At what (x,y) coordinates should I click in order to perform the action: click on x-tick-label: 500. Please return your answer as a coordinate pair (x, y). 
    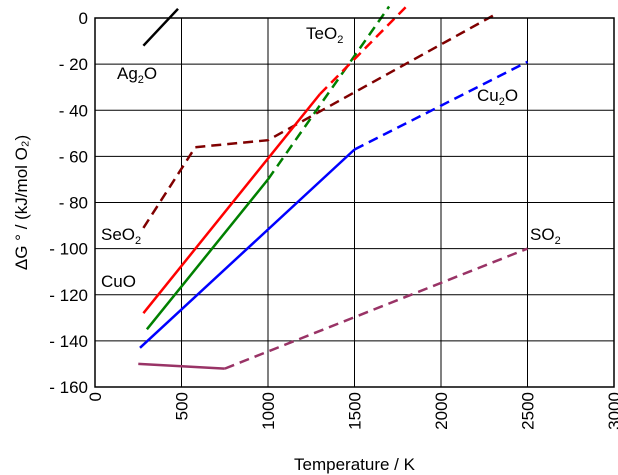
    Looking at the image, I should click on (182, 406).